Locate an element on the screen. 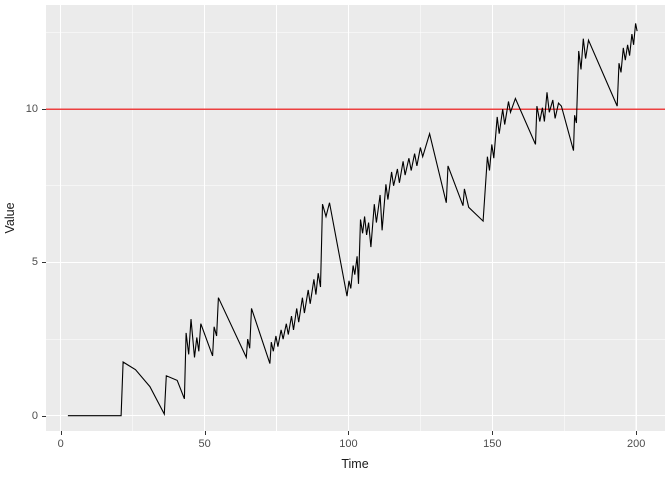 The image size is (672, 480). x-axis-title: Time is located at coordinates (355, 464).